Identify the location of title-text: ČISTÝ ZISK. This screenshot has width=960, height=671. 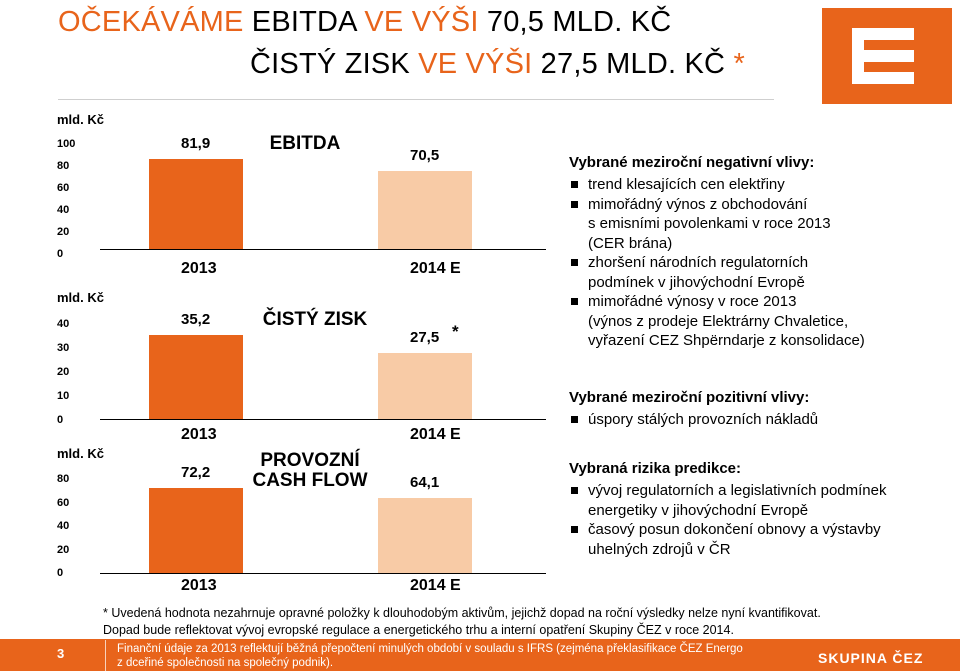
(334, 64).